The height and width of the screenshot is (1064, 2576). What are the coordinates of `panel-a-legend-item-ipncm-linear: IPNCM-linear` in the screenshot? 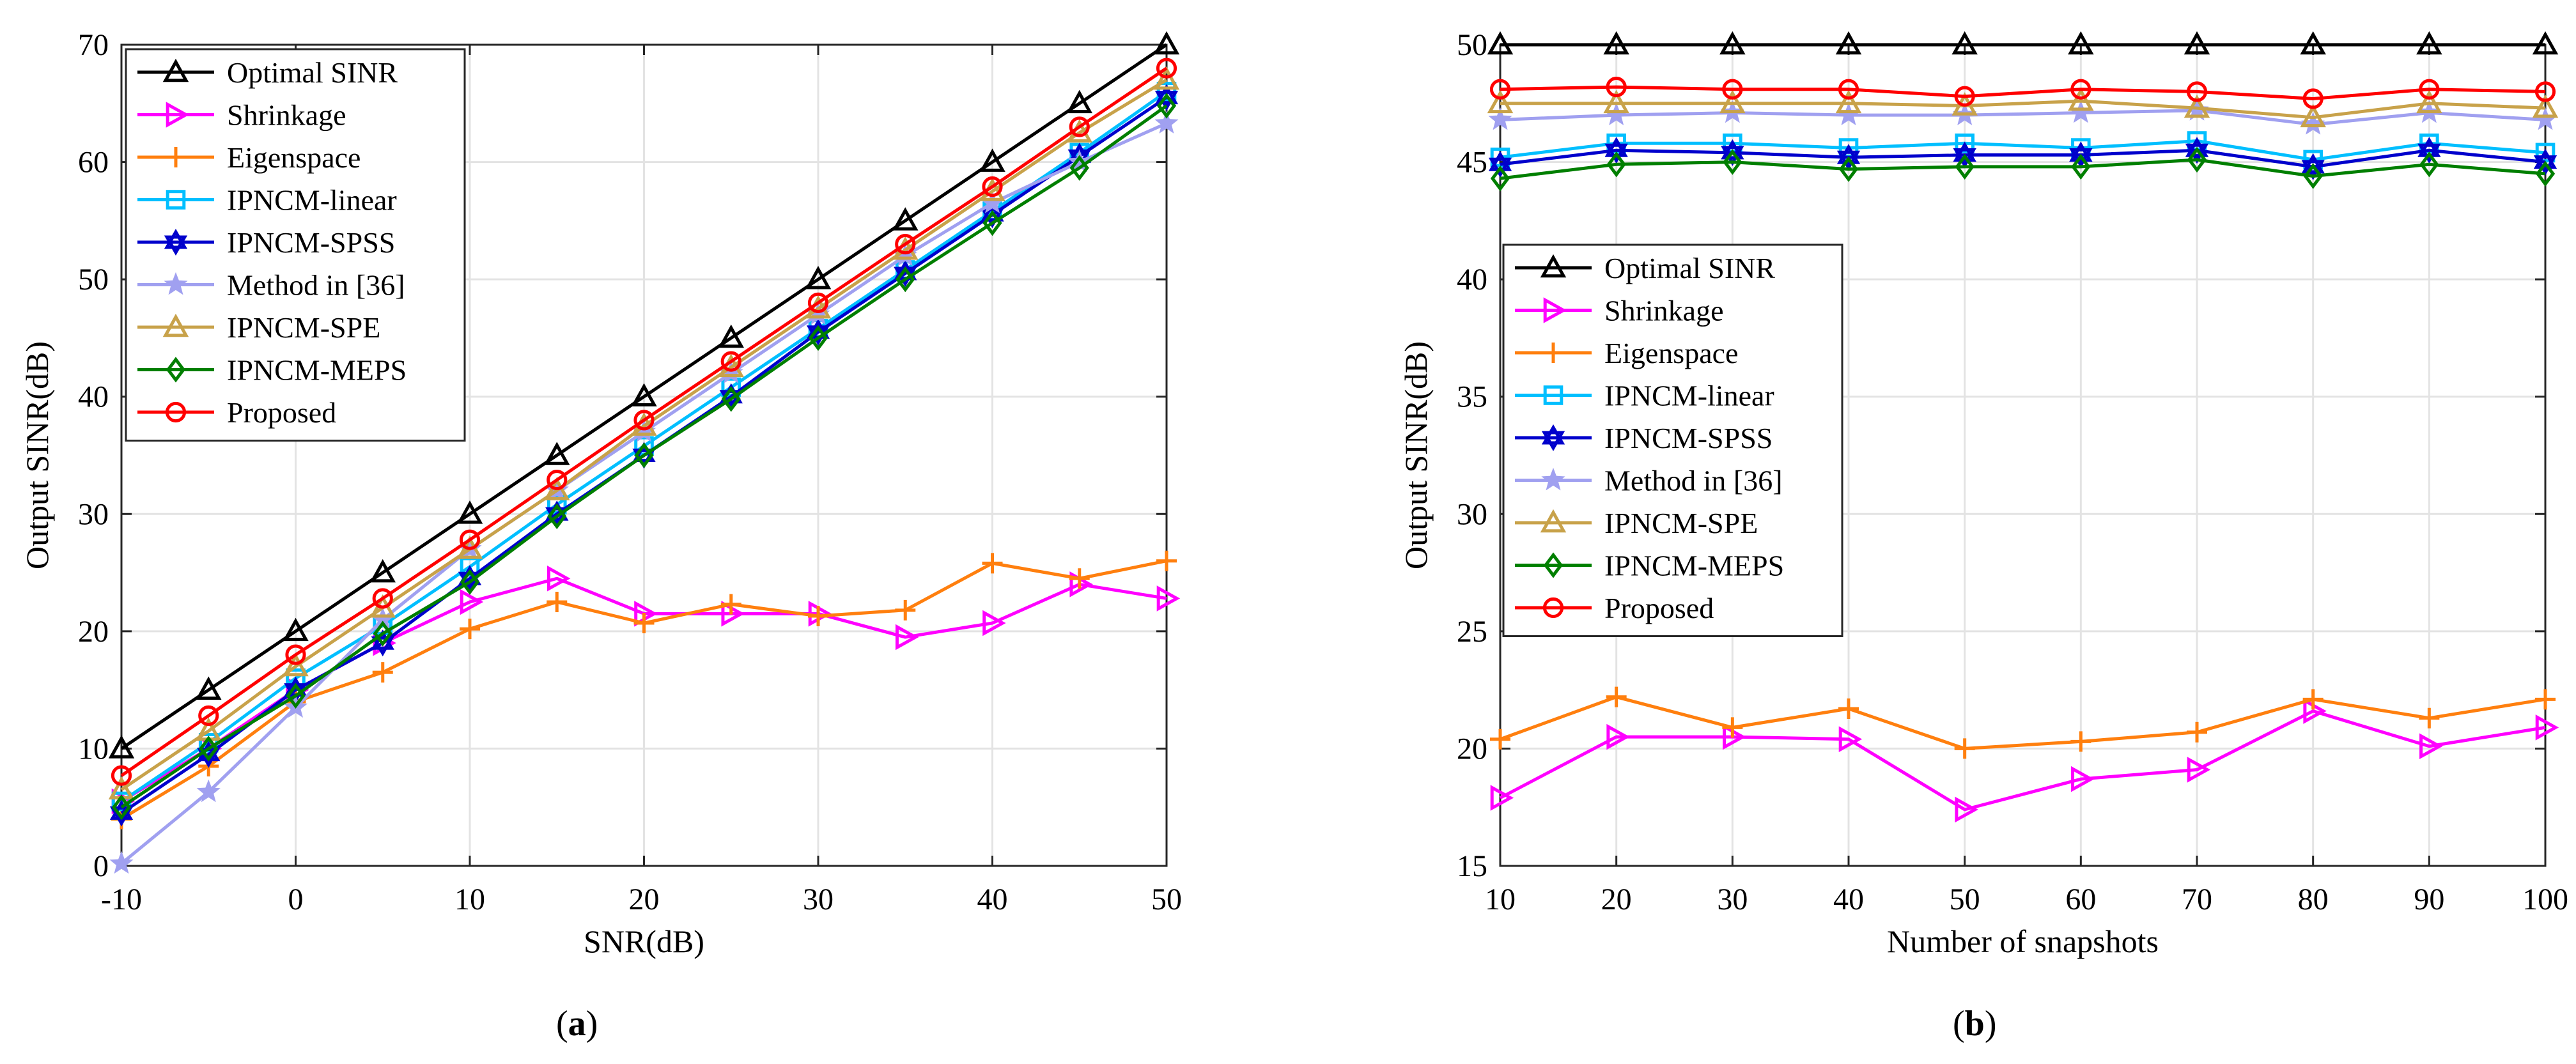 It's located at (267, 200).